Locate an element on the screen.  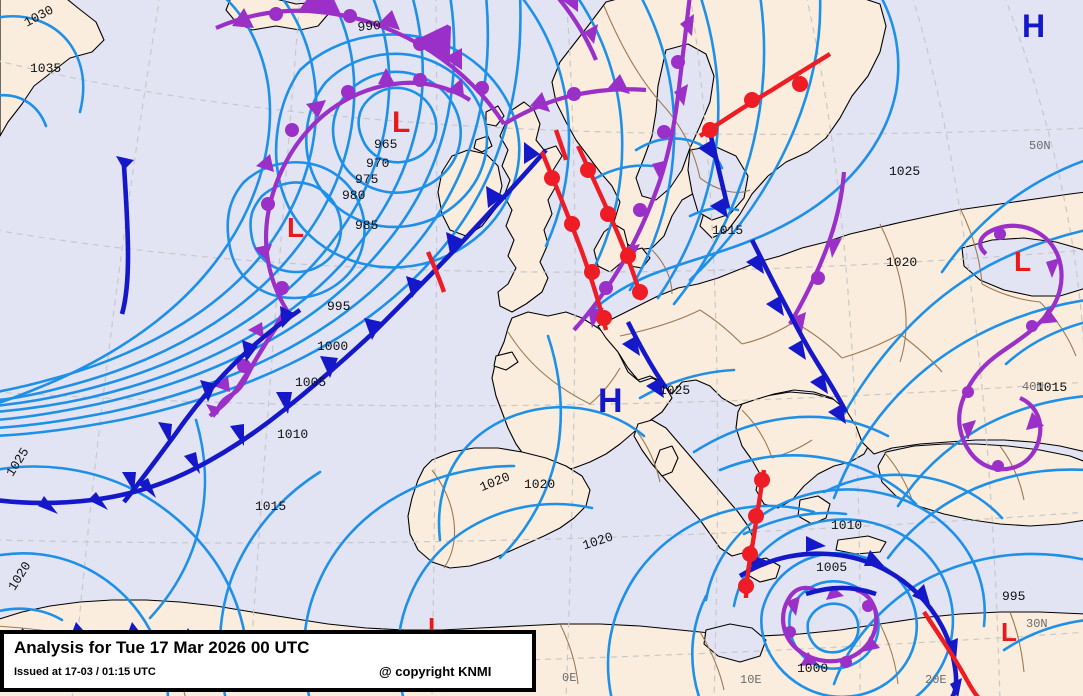
latitude-label: 50N is located at coordinates (1040, 146).